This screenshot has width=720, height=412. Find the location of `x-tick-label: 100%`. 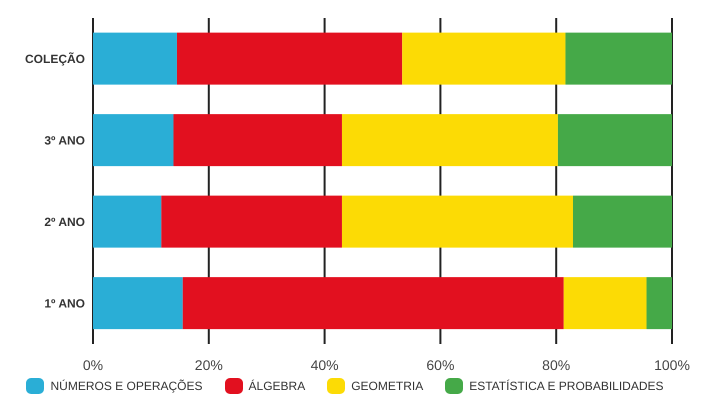

x-tick-label: 100% is located at coordinates (672, 364).